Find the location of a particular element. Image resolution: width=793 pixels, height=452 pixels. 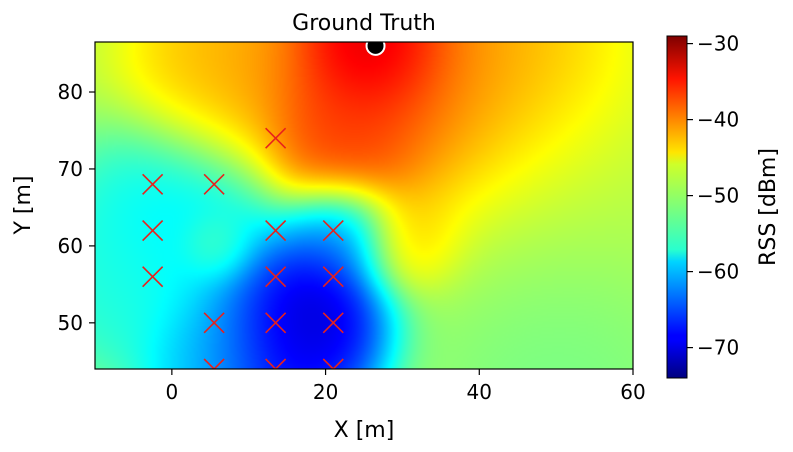

sensor-markers is located at coordinates (243, 248).